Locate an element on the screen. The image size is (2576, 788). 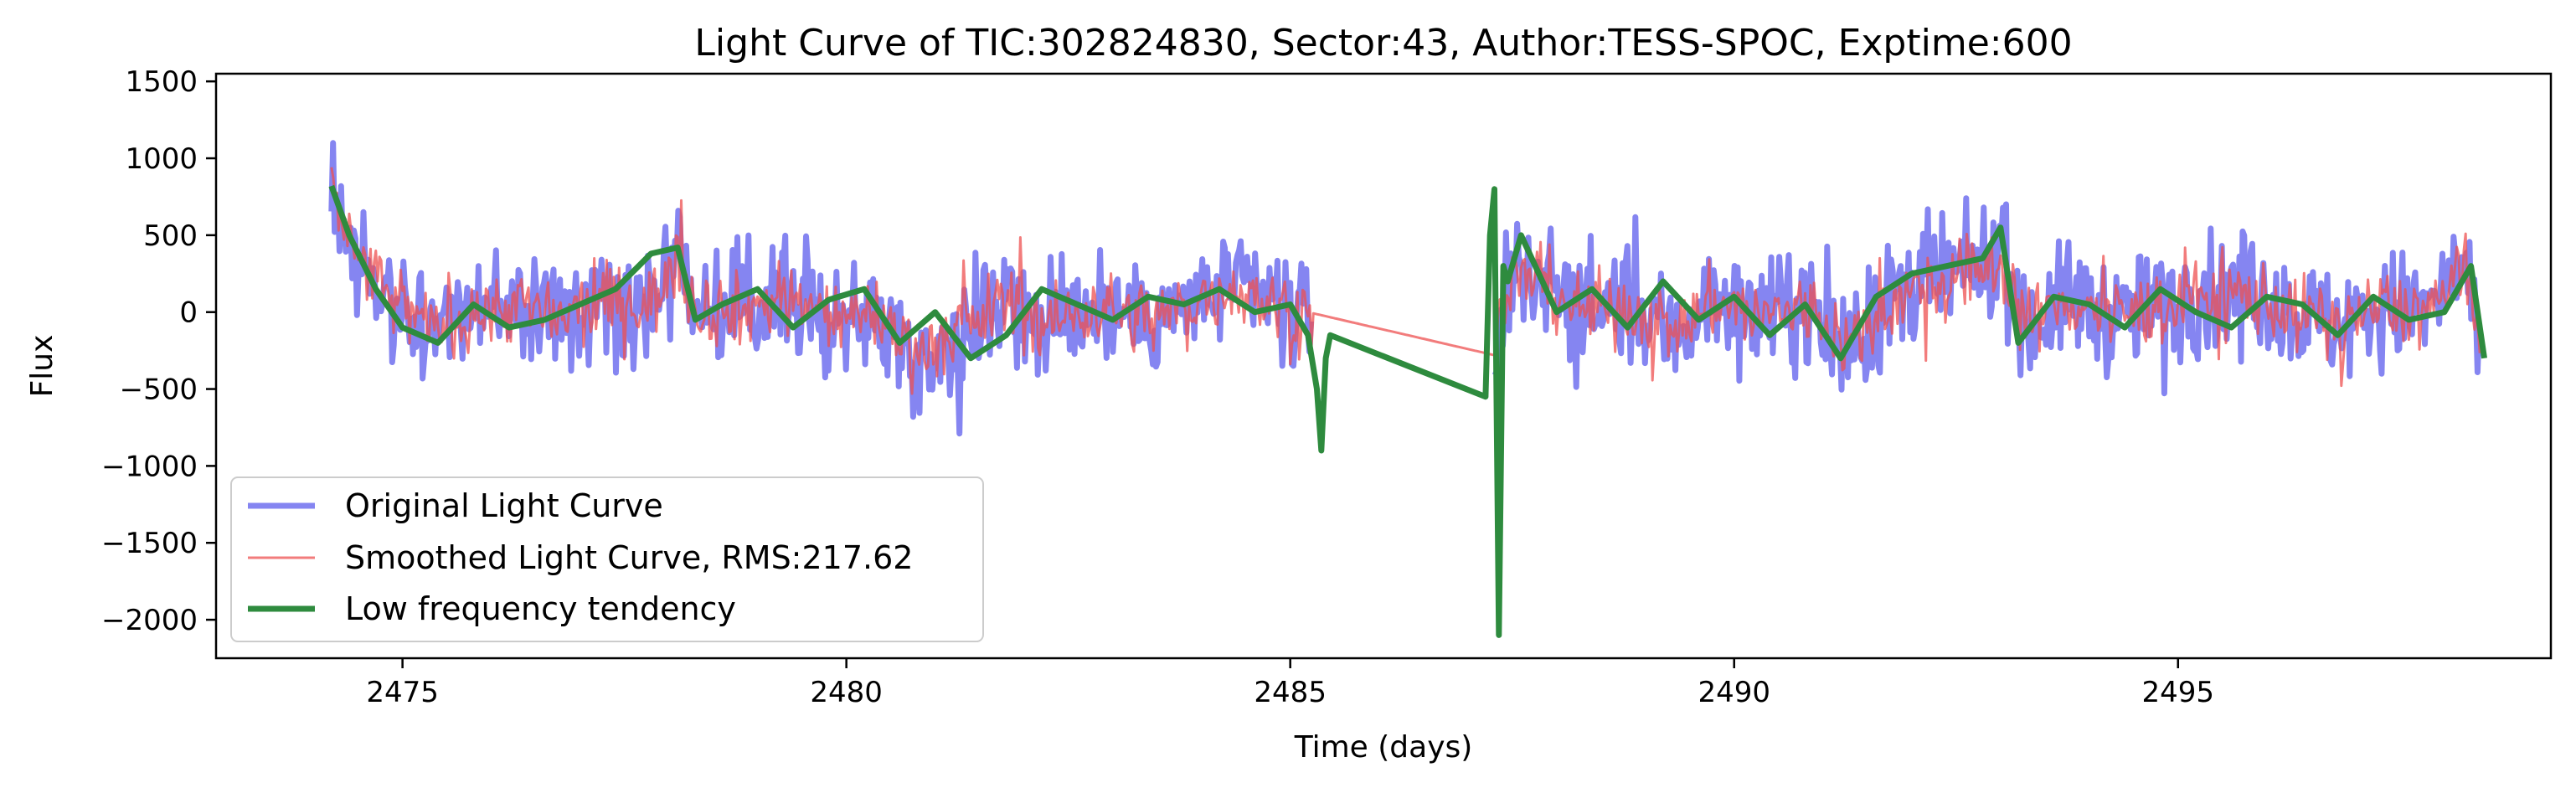
y-tick-label: 0 is located at coordinates (188, 313).